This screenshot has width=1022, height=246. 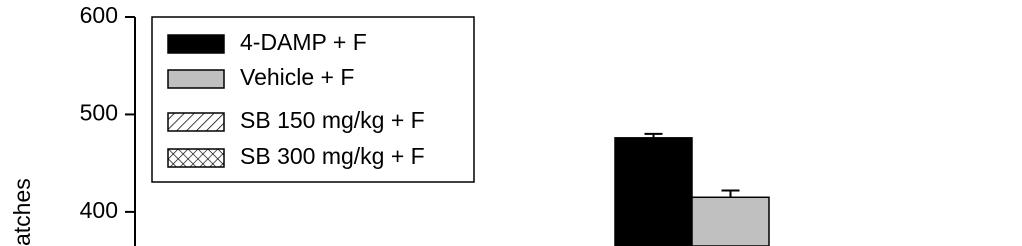 I want to click on y-tick-label: 500, so click(x=99, y=113).